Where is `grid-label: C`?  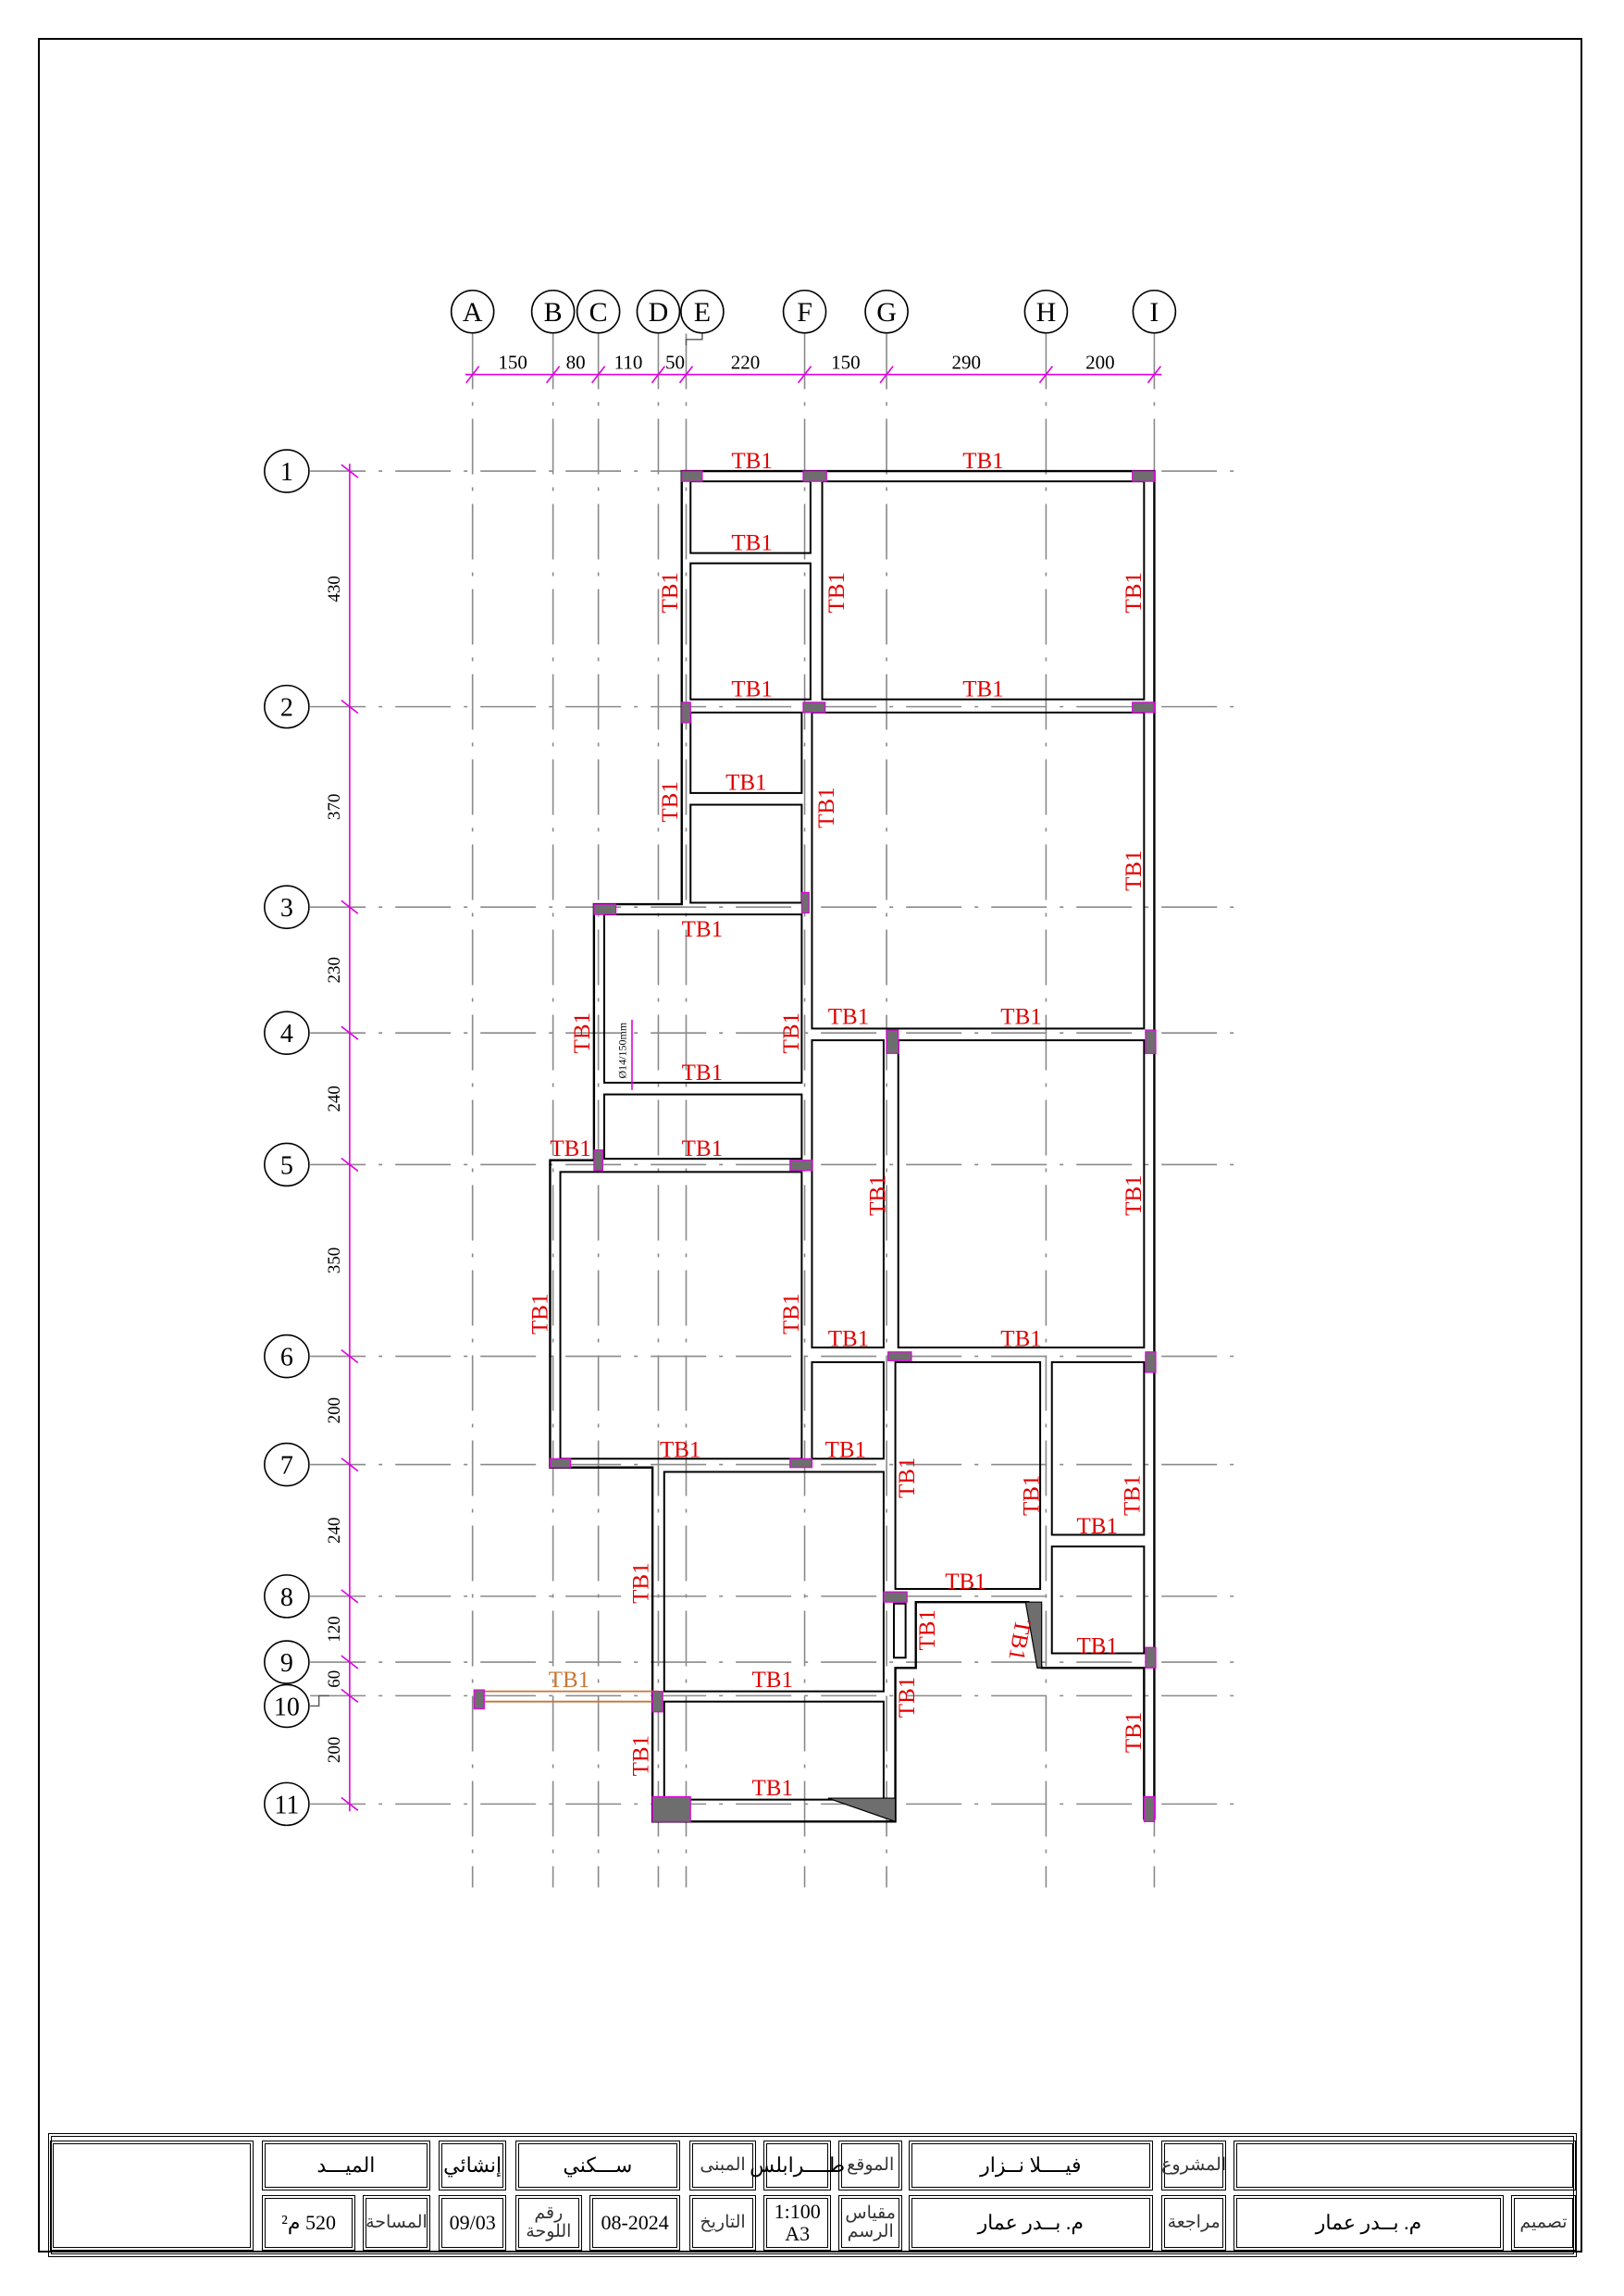 grid-label: C is located at coordinates (598, 312).